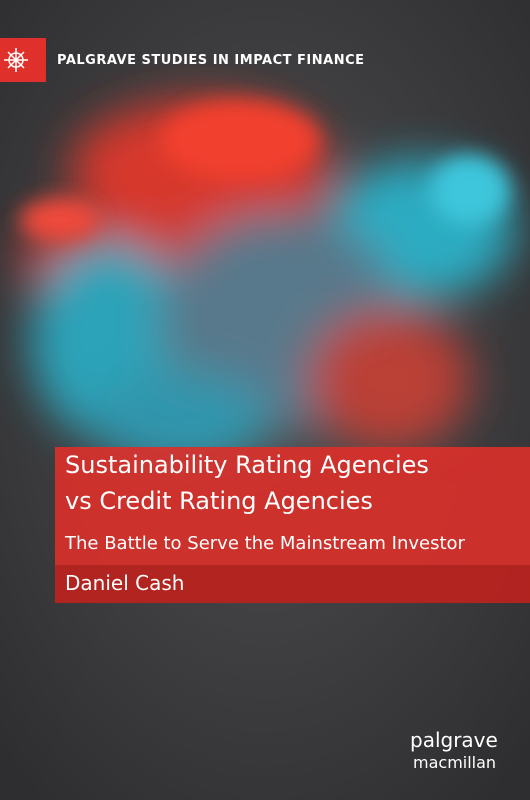 The width and height of the screenshot is (530, 800). I want to click on author: Daniel Cash, so click(125, 583).